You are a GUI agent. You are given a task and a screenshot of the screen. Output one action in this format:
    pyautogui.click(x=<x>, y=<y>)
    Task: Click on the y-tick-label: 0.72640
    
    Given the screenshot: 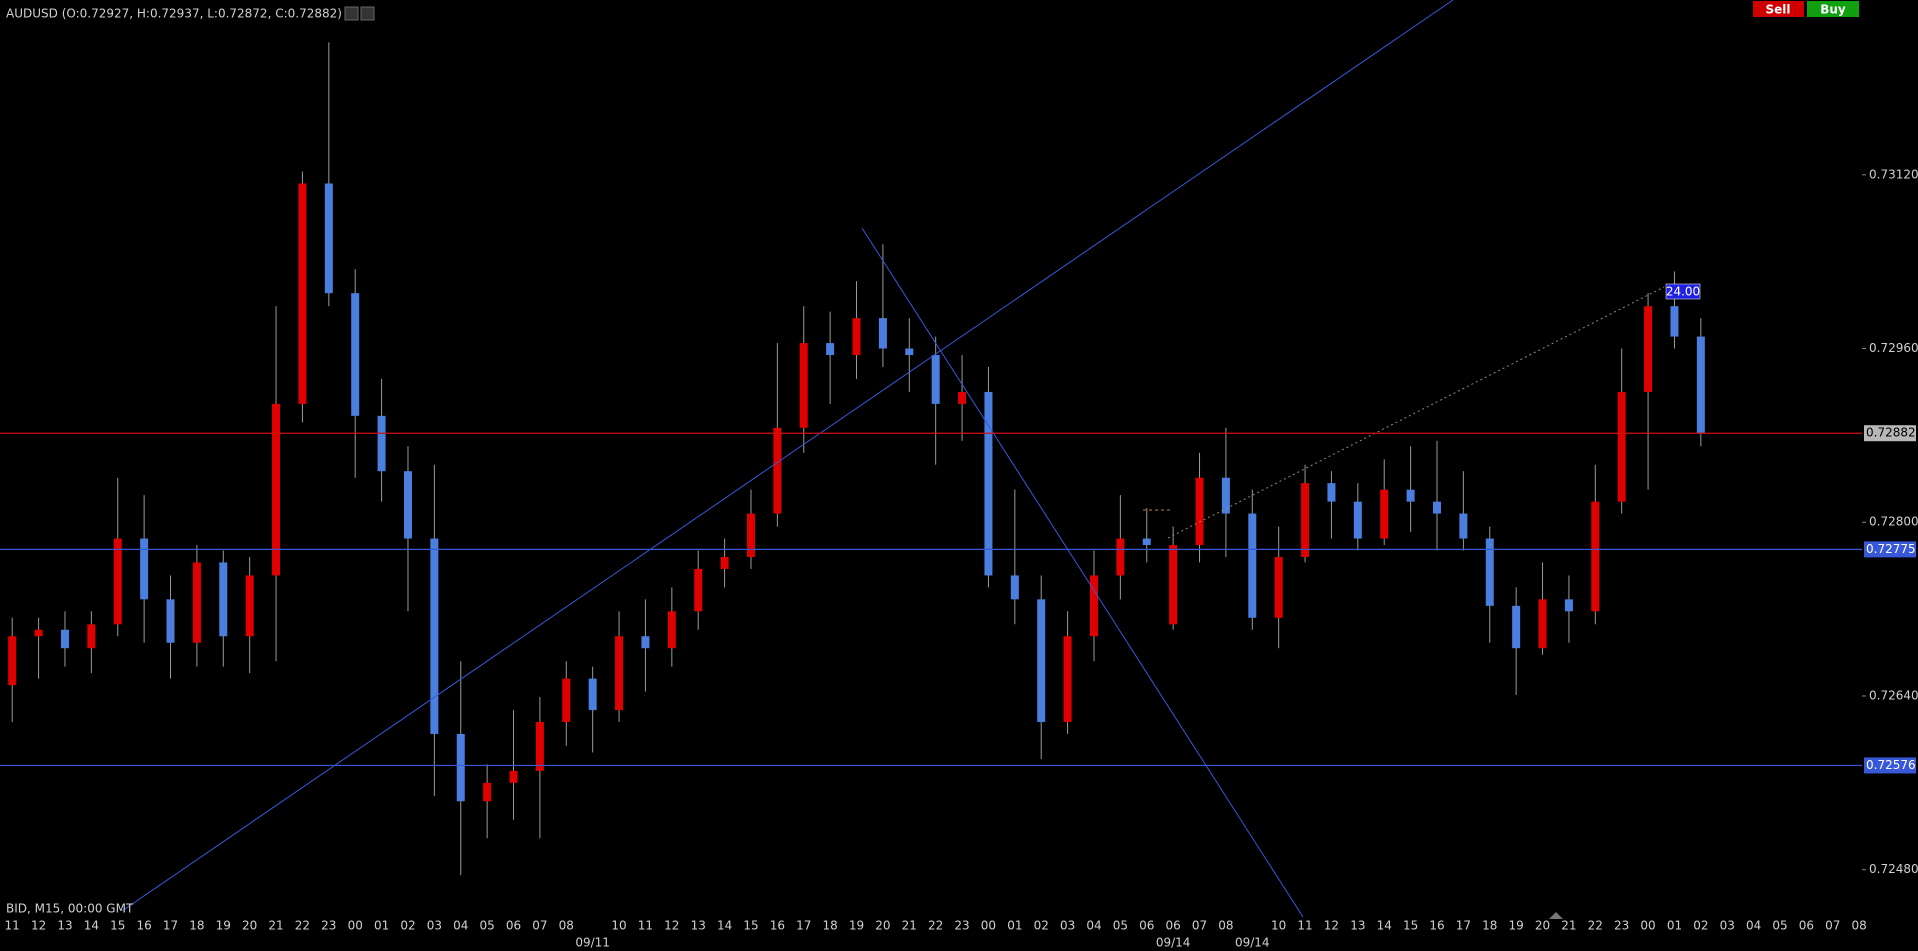 What is the action you would take?
    pyautogui.click(x=1893, y=695)
    